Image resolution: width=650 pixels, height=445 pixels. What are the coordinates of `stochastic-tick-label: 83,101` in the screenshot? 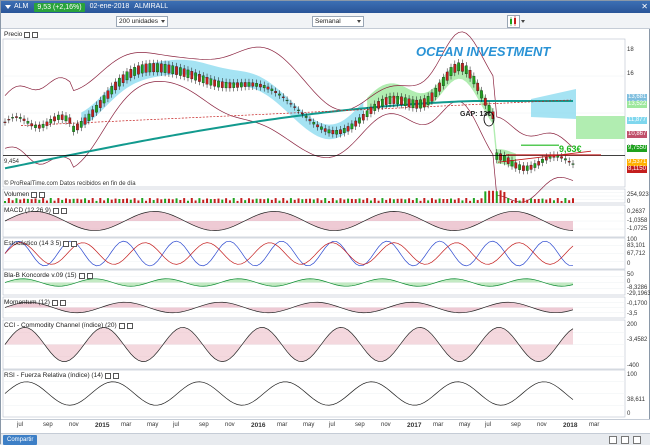 It's located at (636, 246).